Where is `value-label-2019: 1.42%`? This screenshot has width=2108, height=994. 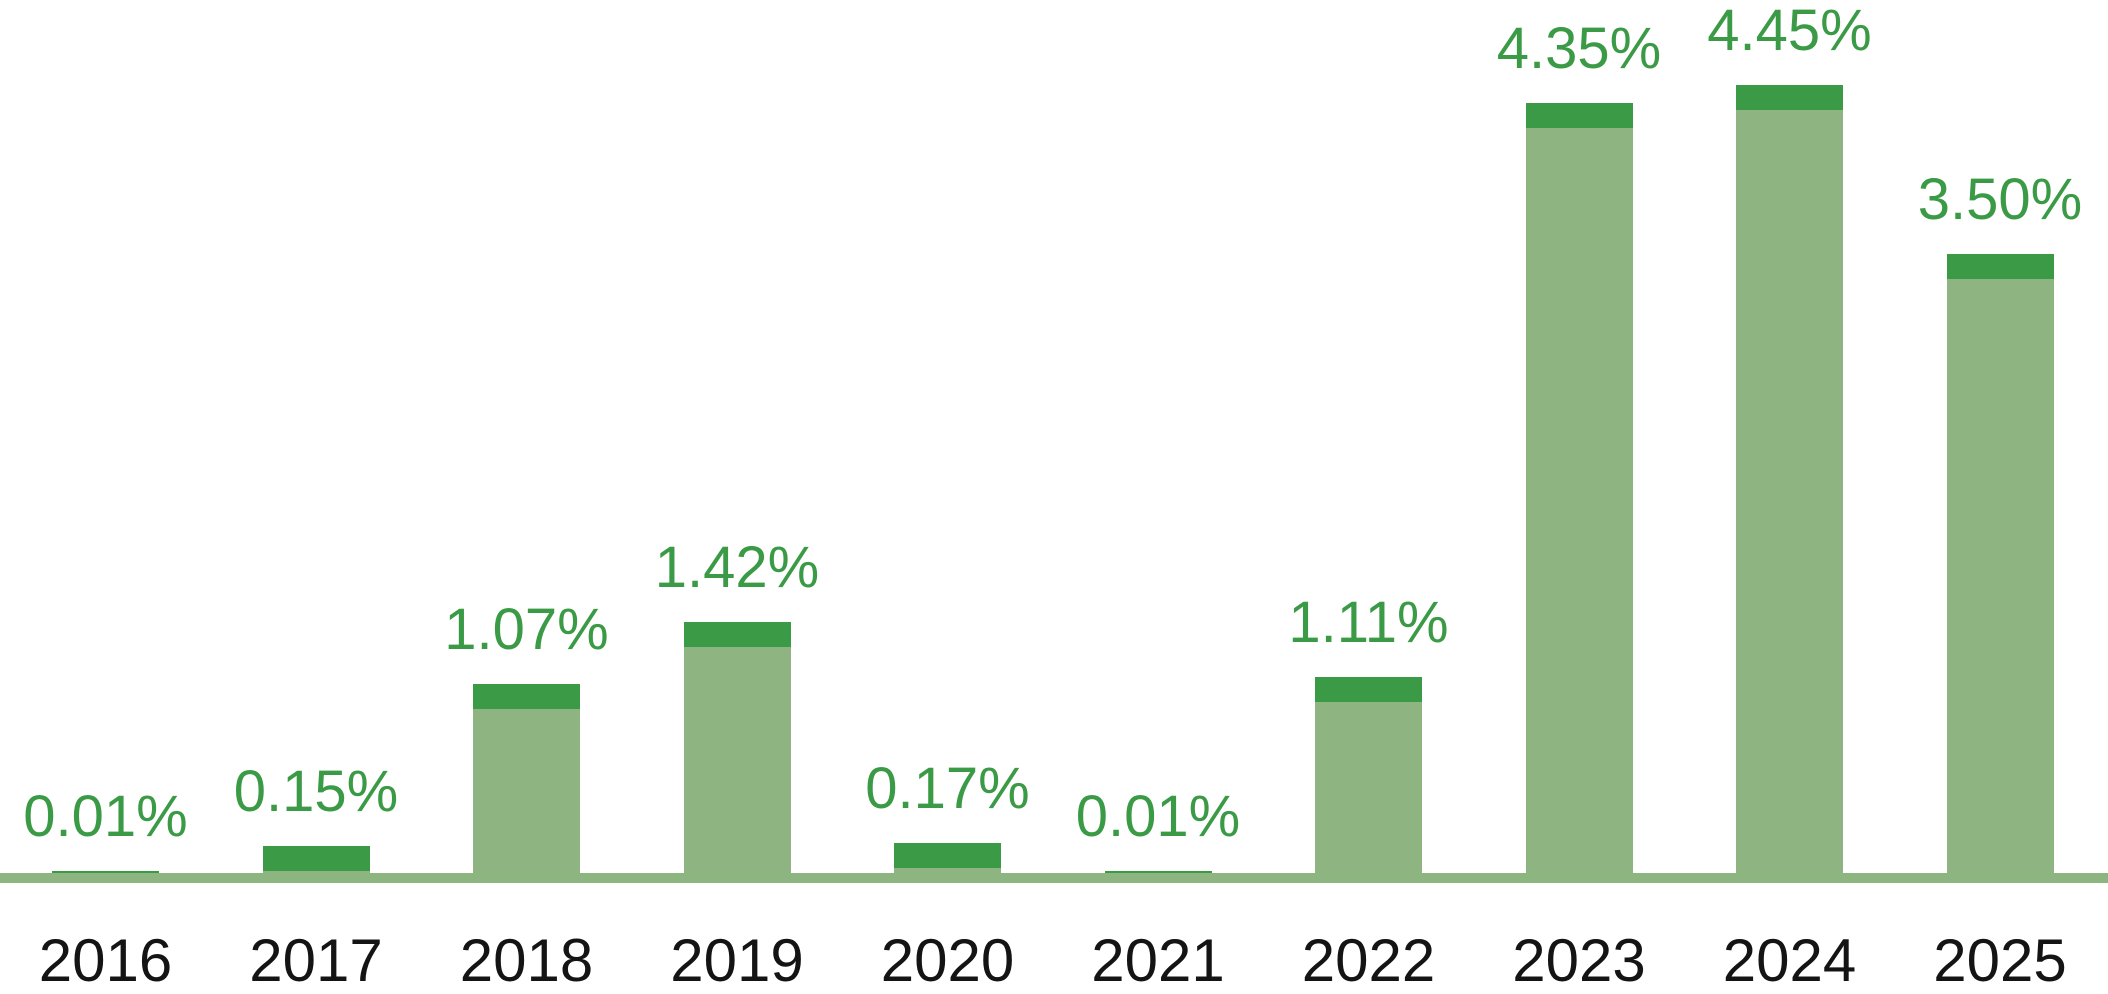 value-label-2019: 1.42% is located at coordinates (737, 567).